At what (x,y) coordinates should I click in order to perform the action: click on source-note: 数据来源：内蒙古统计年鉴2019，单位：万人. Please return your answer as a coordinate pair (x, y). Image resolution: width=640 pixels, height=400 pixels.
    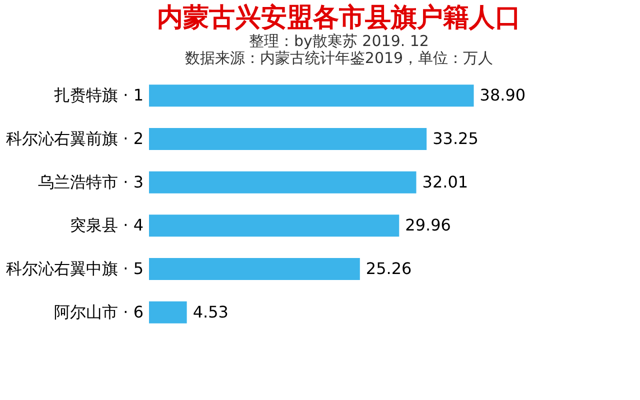
    Looking at the image, I should click on (339, 58).